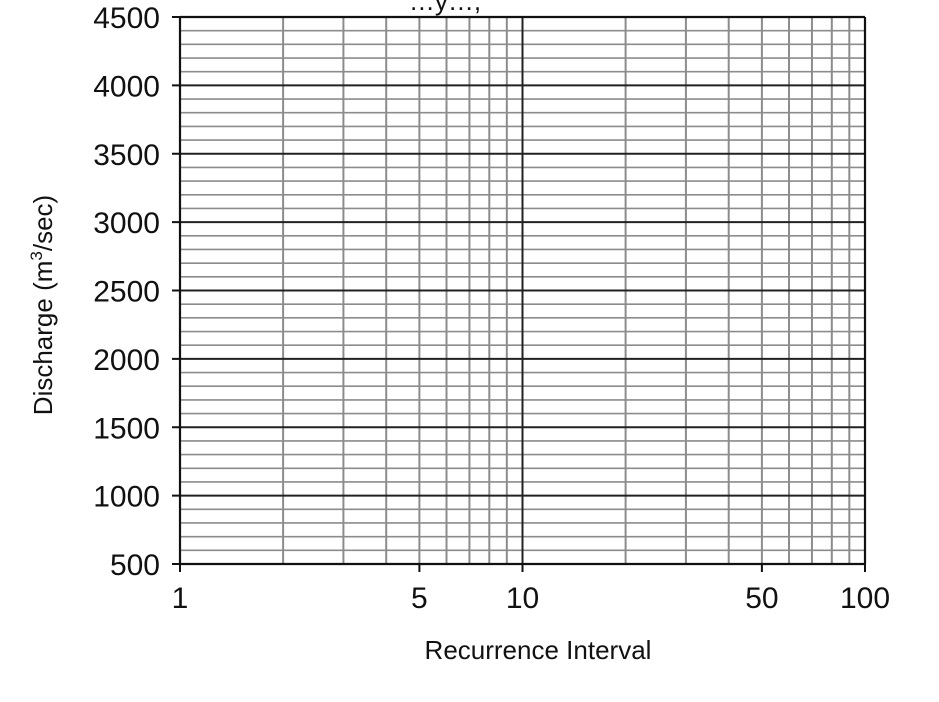 This screenshot has height=702, width=939. I want to click on y-tick-label: 1500, so click(126, 428).